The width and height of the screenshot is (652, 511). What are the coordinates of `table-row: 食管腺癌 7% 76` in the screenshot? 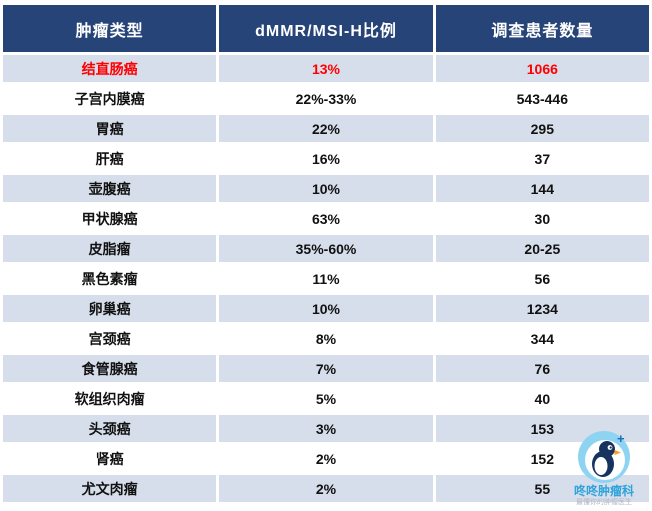 It's located at (326, 368).